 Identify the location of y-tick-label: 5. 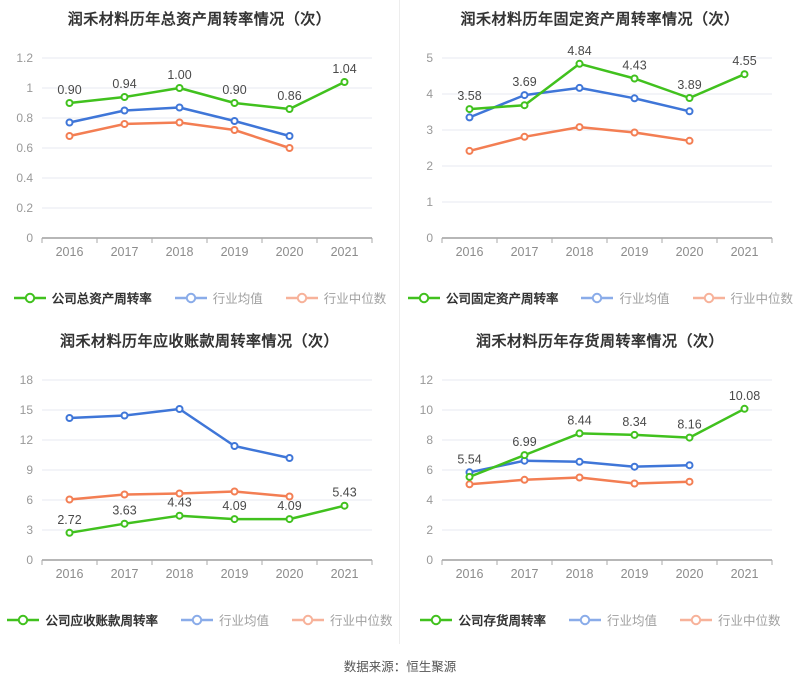
(429, 58).